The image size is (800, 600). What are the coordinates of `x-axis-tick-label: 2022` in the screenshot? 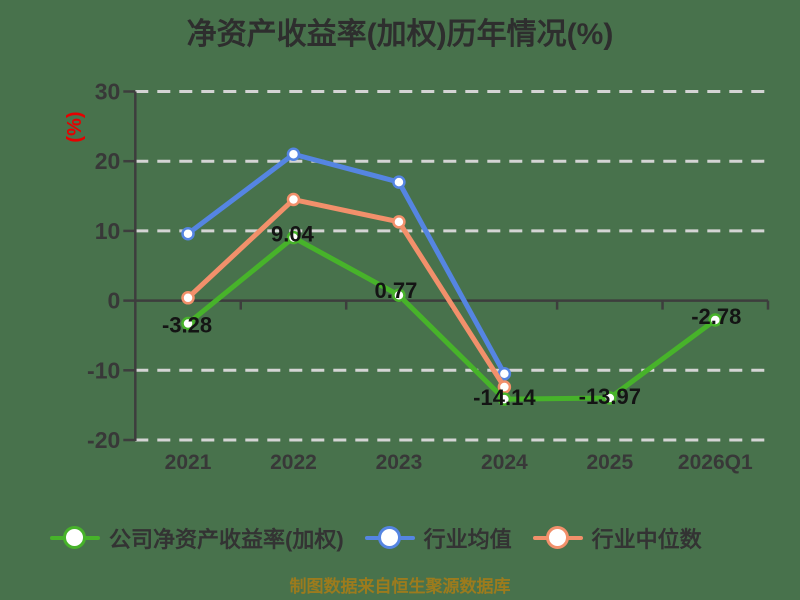 It's located at (293, 462).